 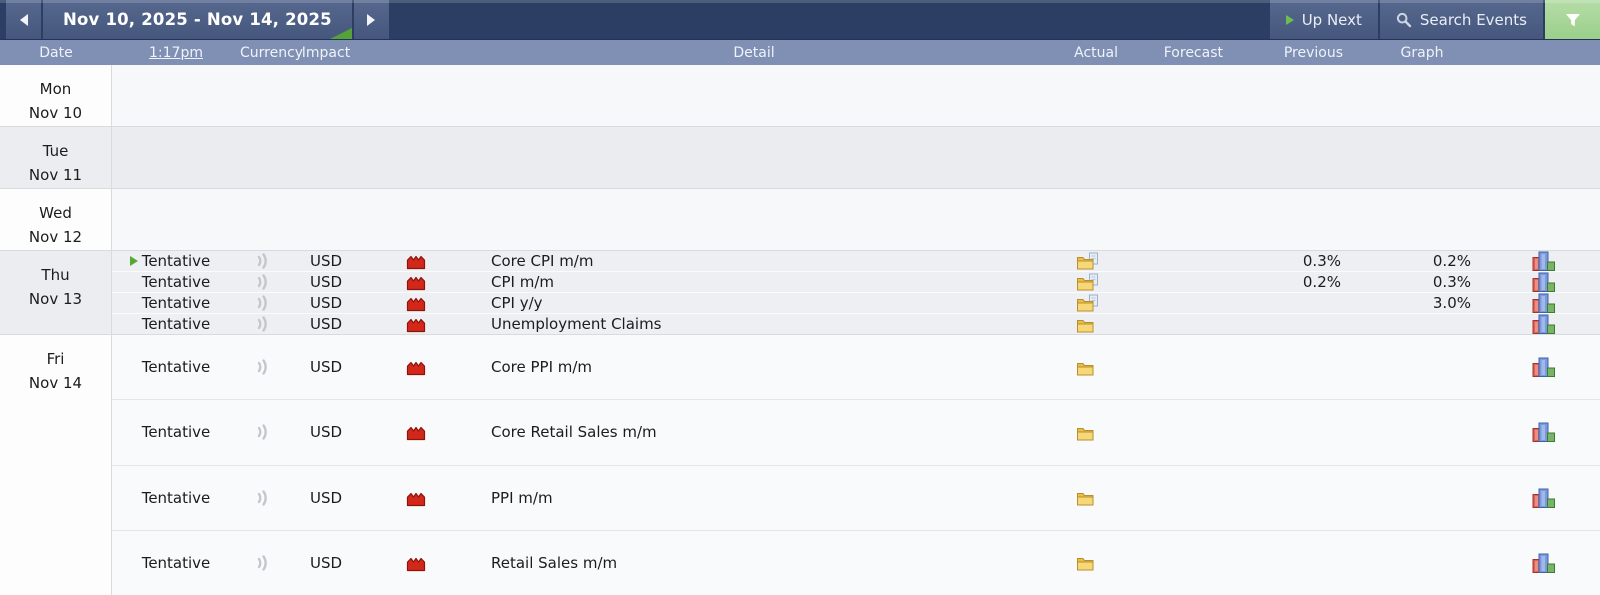 I want to click on column-header-graph: Graph, so click(x=1422, y=52).